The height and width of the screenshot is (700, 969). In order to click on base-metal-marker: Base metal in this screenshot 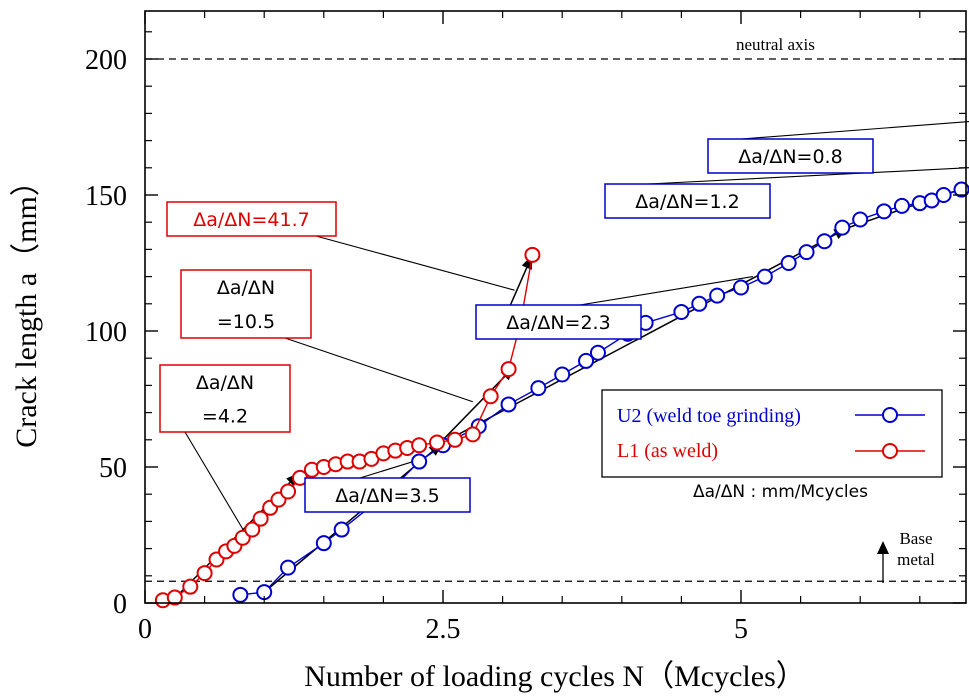, I will do `click(906, 556)`.